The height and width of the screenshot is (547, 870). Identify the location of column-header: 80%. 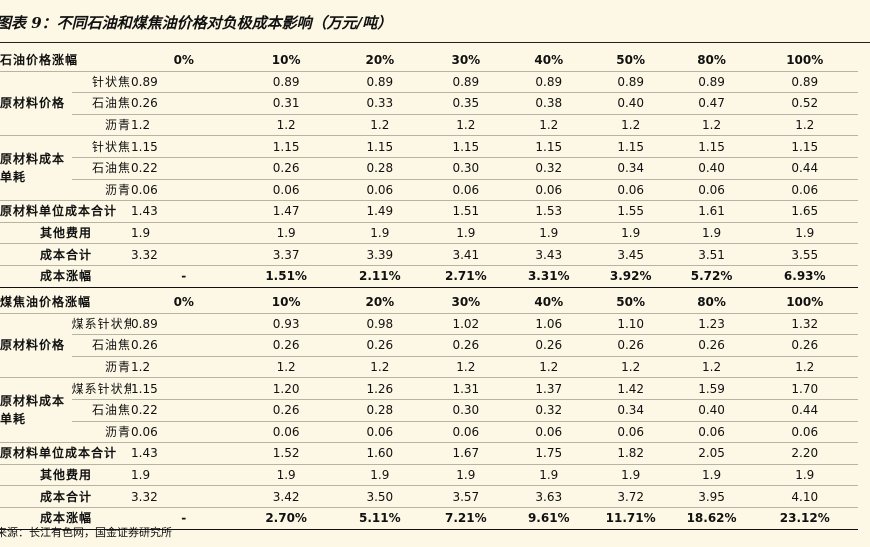
(711, 303).